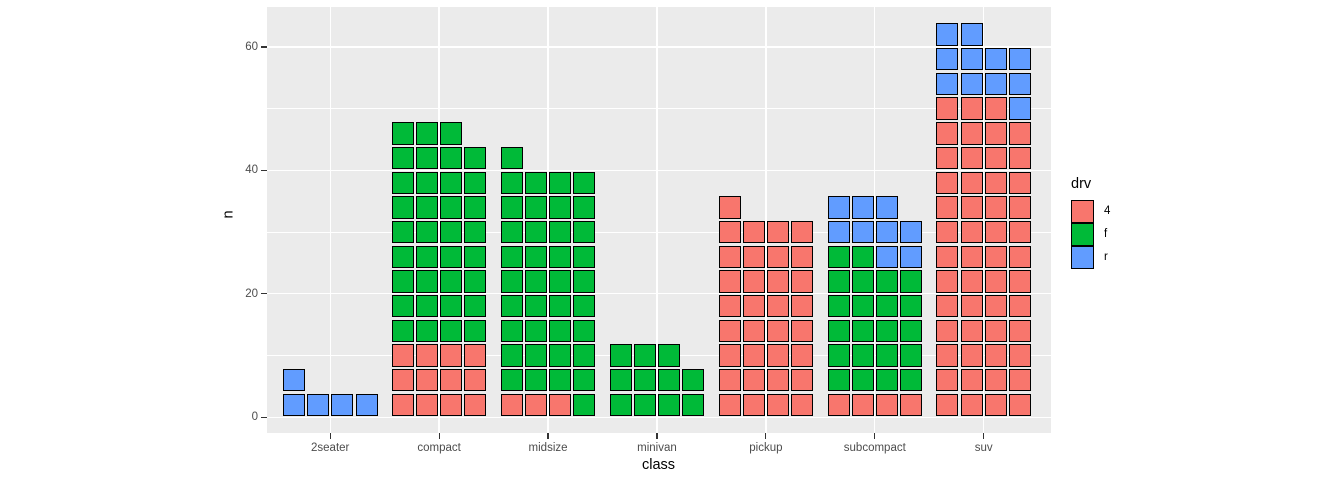  I want to click on y-tick-label: 60, so click(251, 47).